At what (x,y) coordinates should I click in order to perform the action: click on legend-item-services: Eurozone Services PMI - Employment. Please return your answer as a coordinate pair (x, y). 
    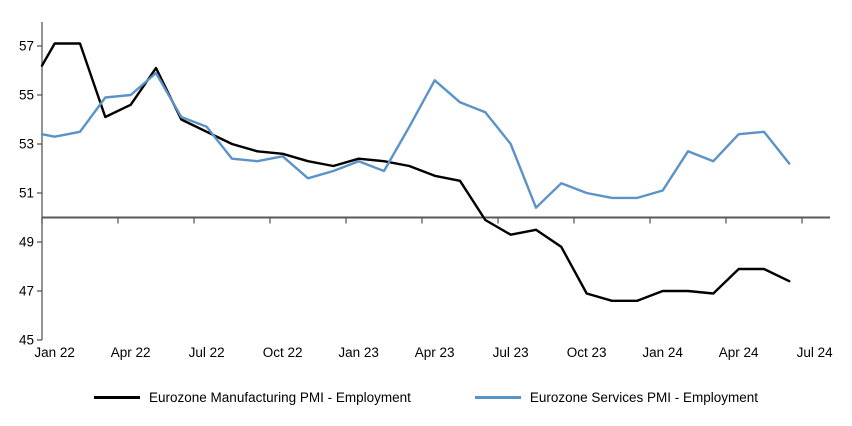
    Looking at the image, I should click on (616, 397).